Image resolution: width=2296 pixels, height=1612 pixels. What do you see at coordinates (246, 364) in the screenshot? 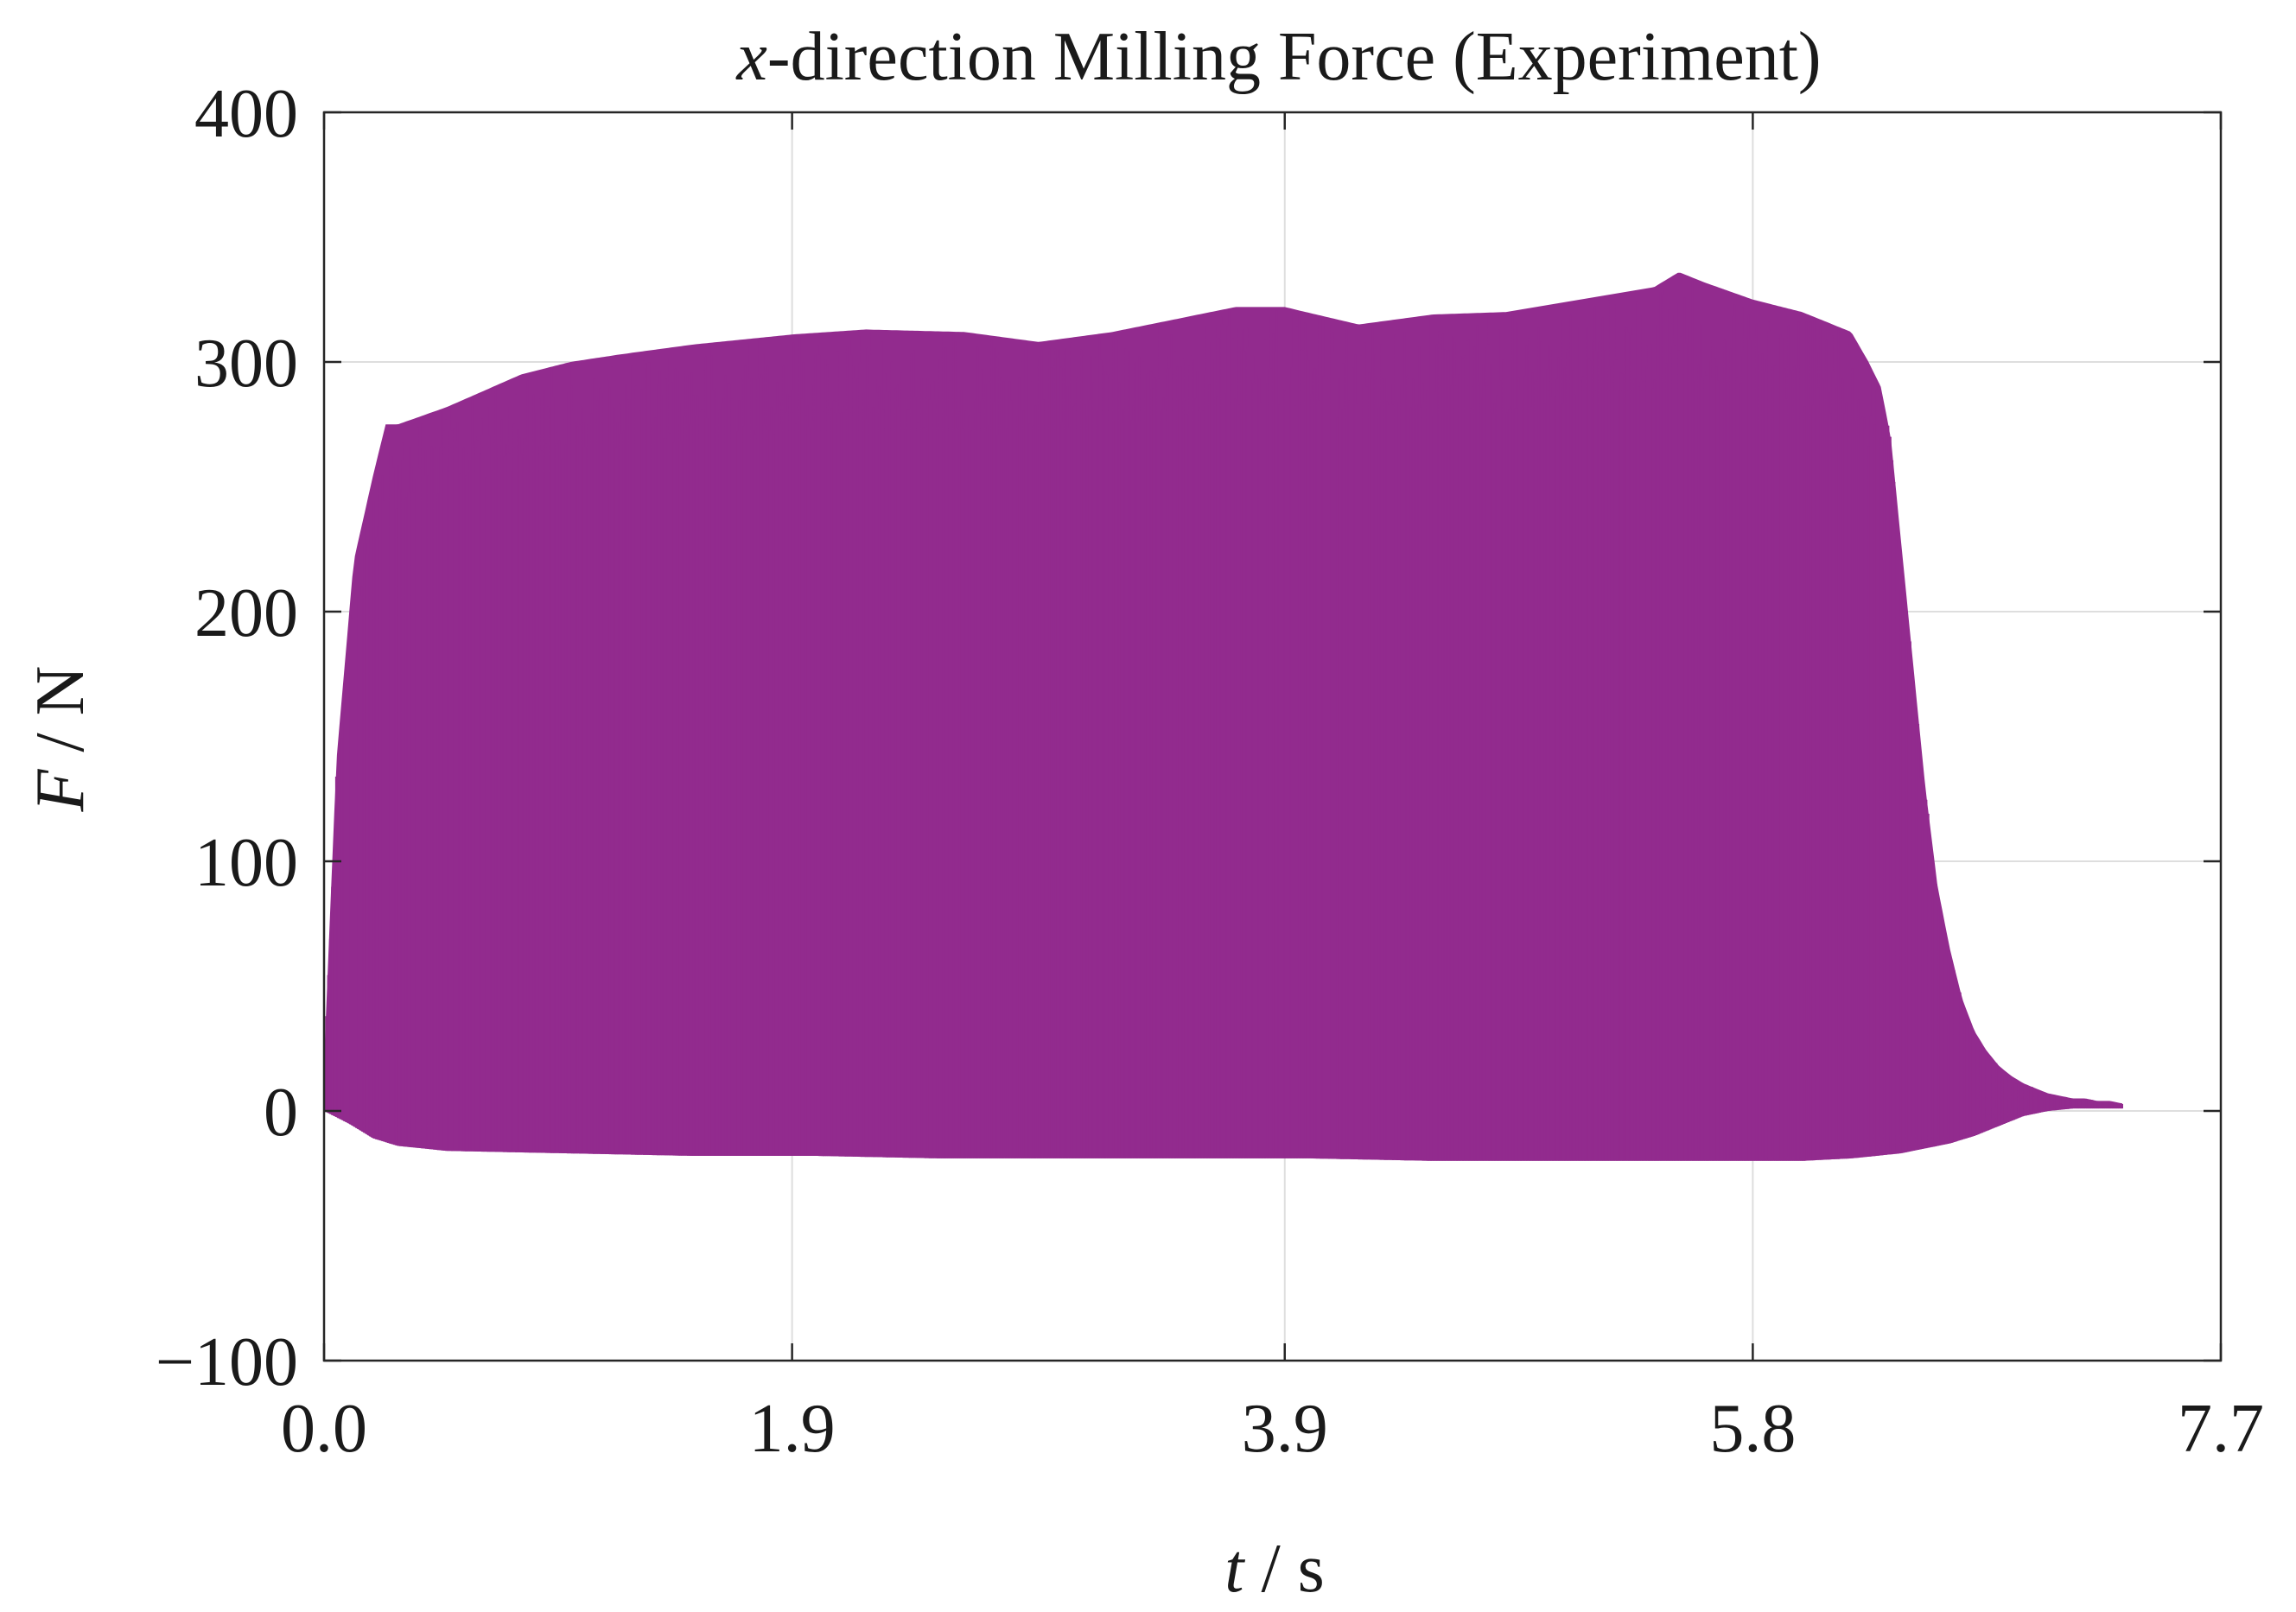
I see `y-tick-label: 300` at bounding box center [246, 364].